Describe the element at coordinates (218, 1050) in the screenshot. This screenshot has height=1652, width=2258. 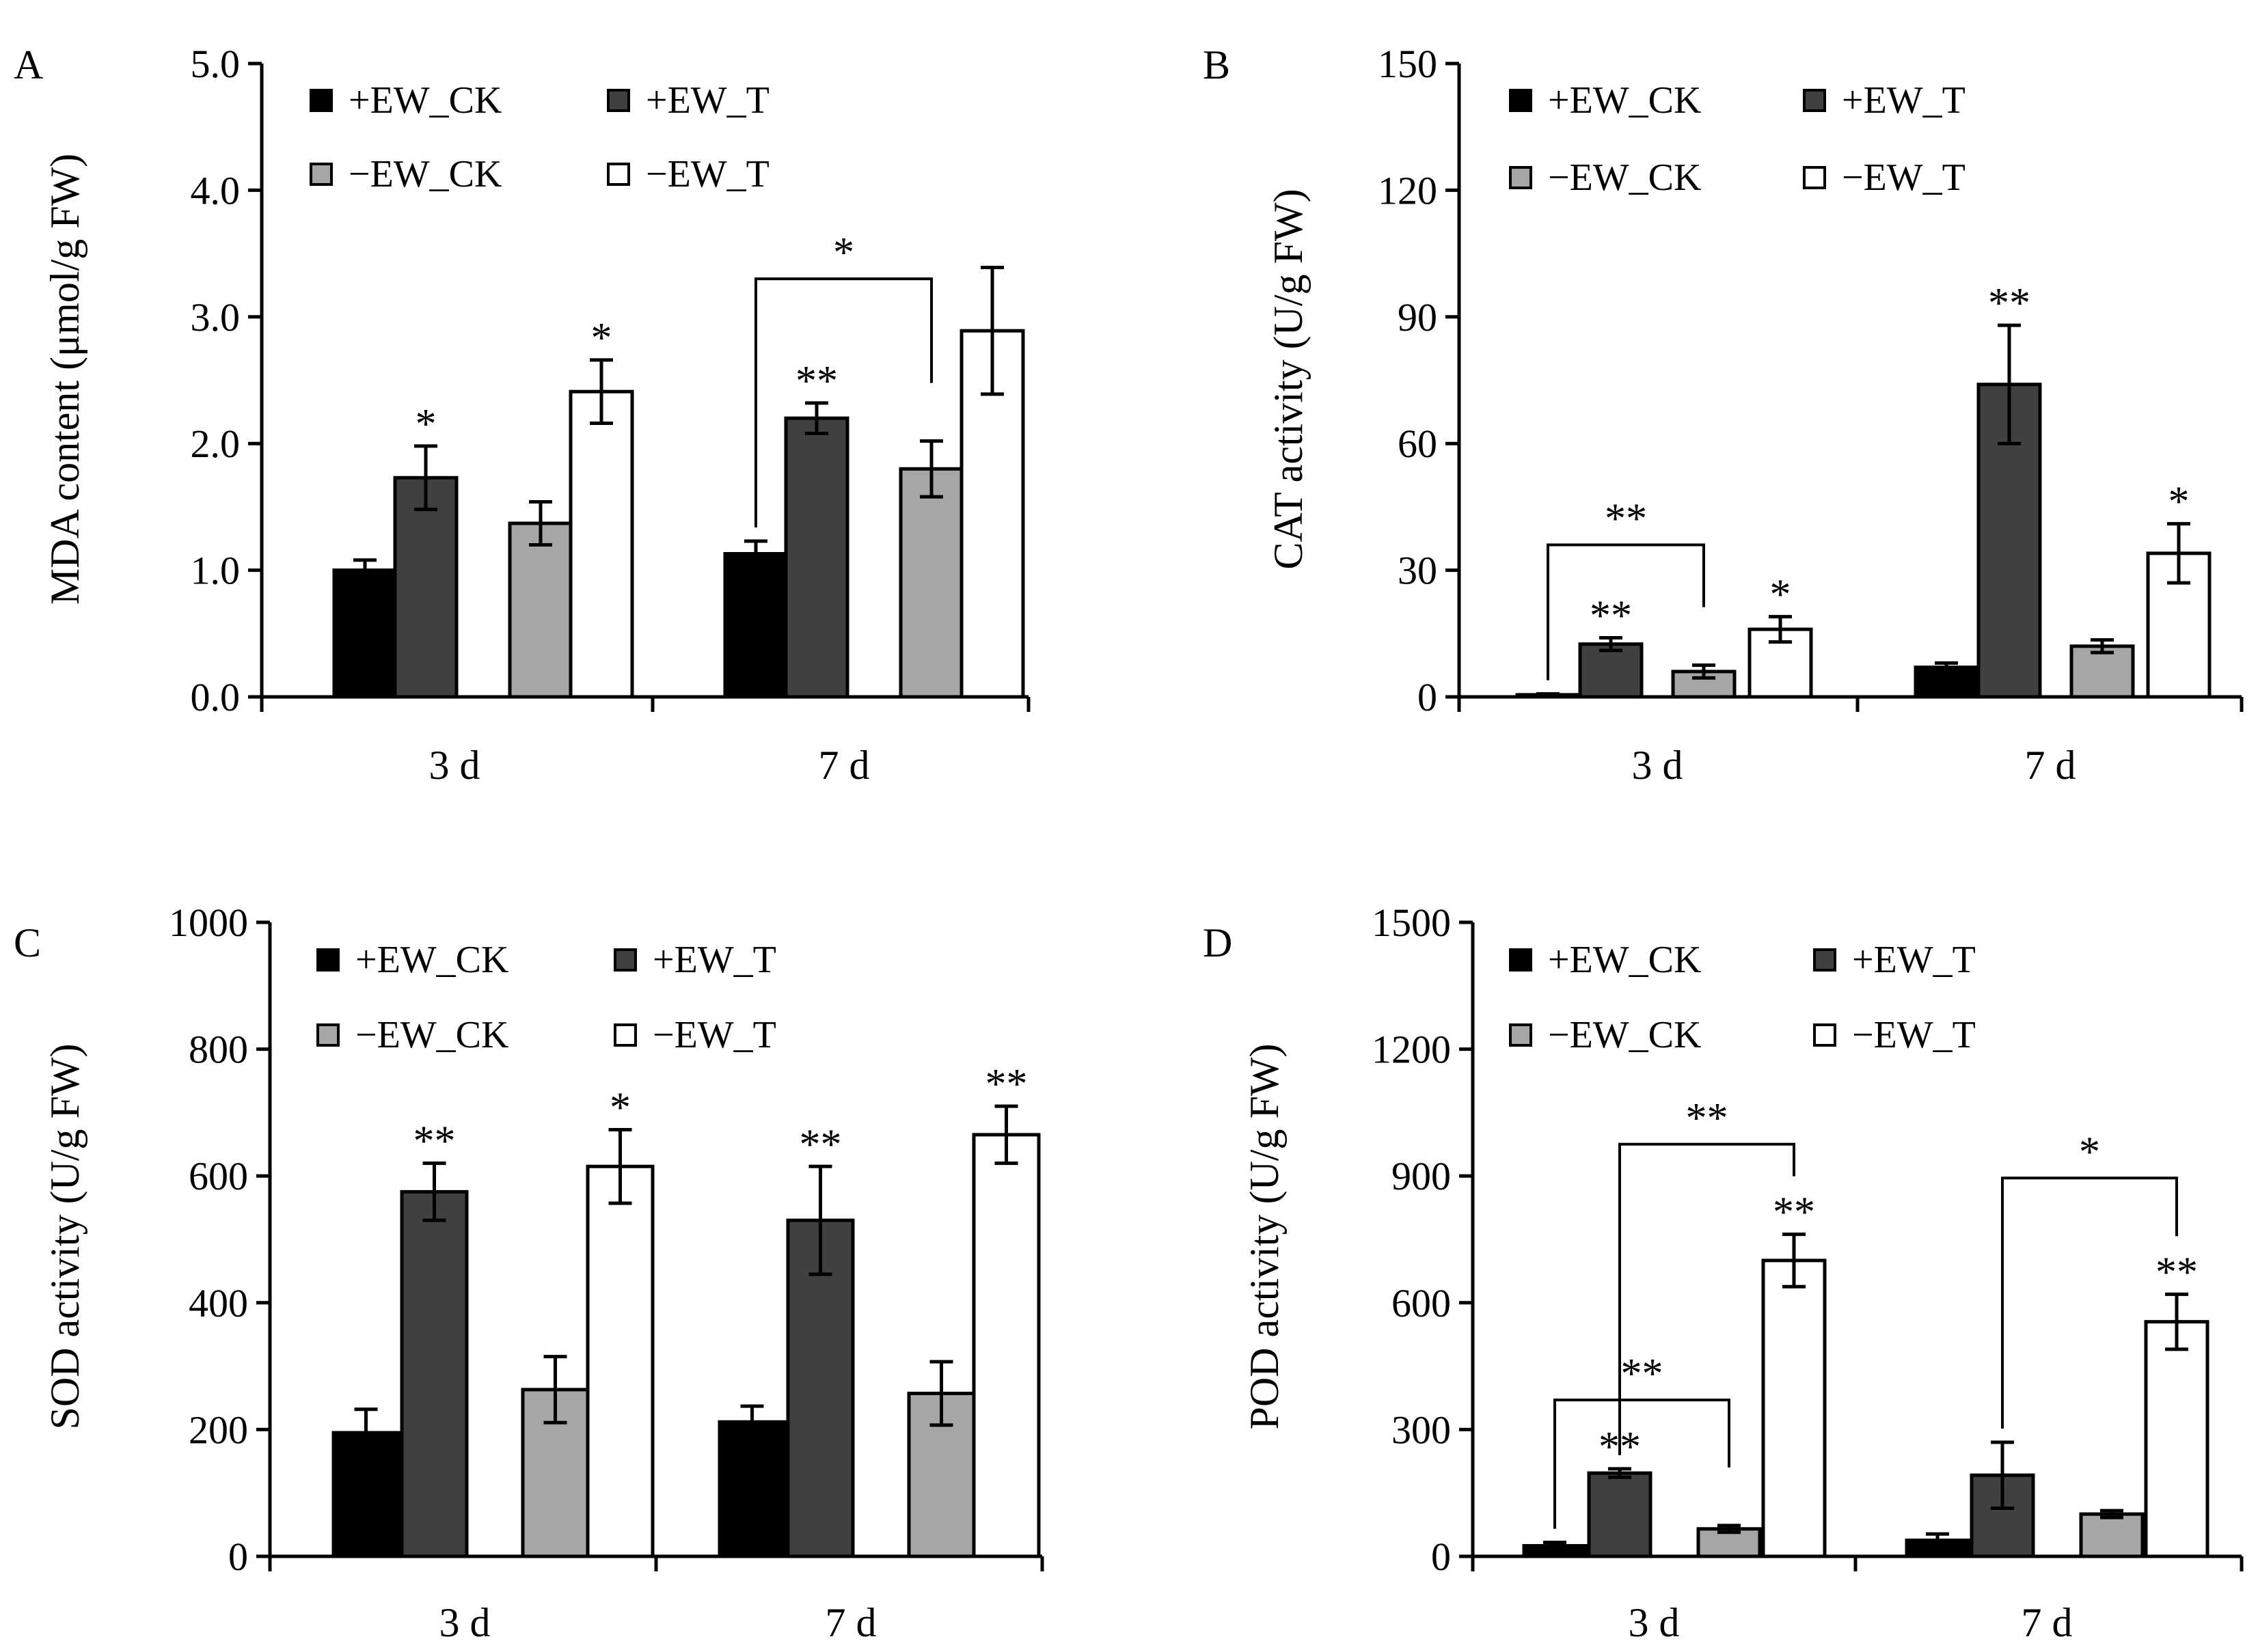
I see `y-tick-label: 800` at that location.